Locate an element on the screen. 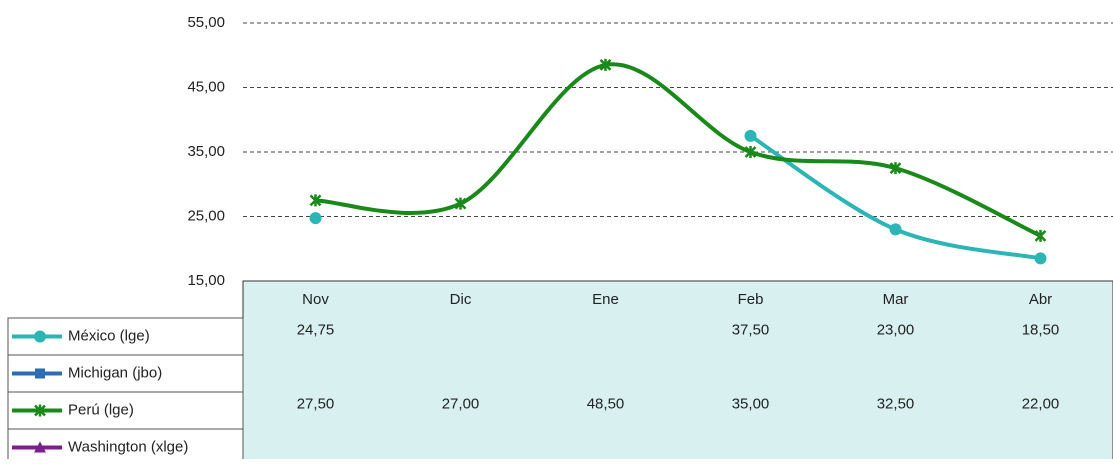  table-value: 48,50 is located at coordinates (606, 403).